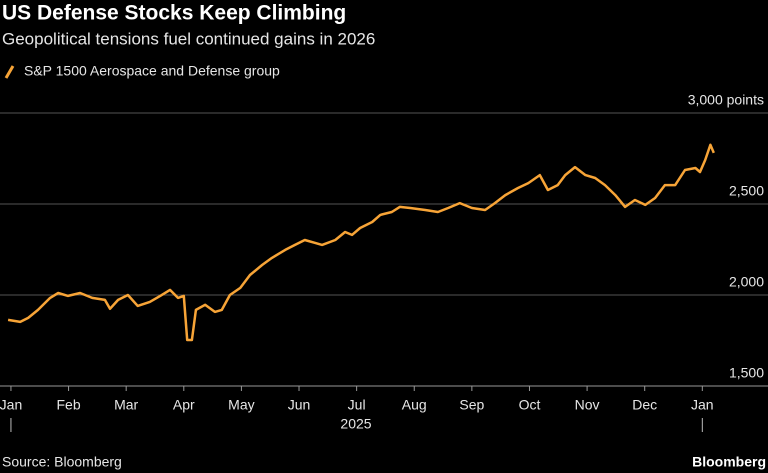 The image size is (768, 473). Describe the element at coordinates (68, 405) in the screenshot. I see `x-tick-label: Feb` at that location.